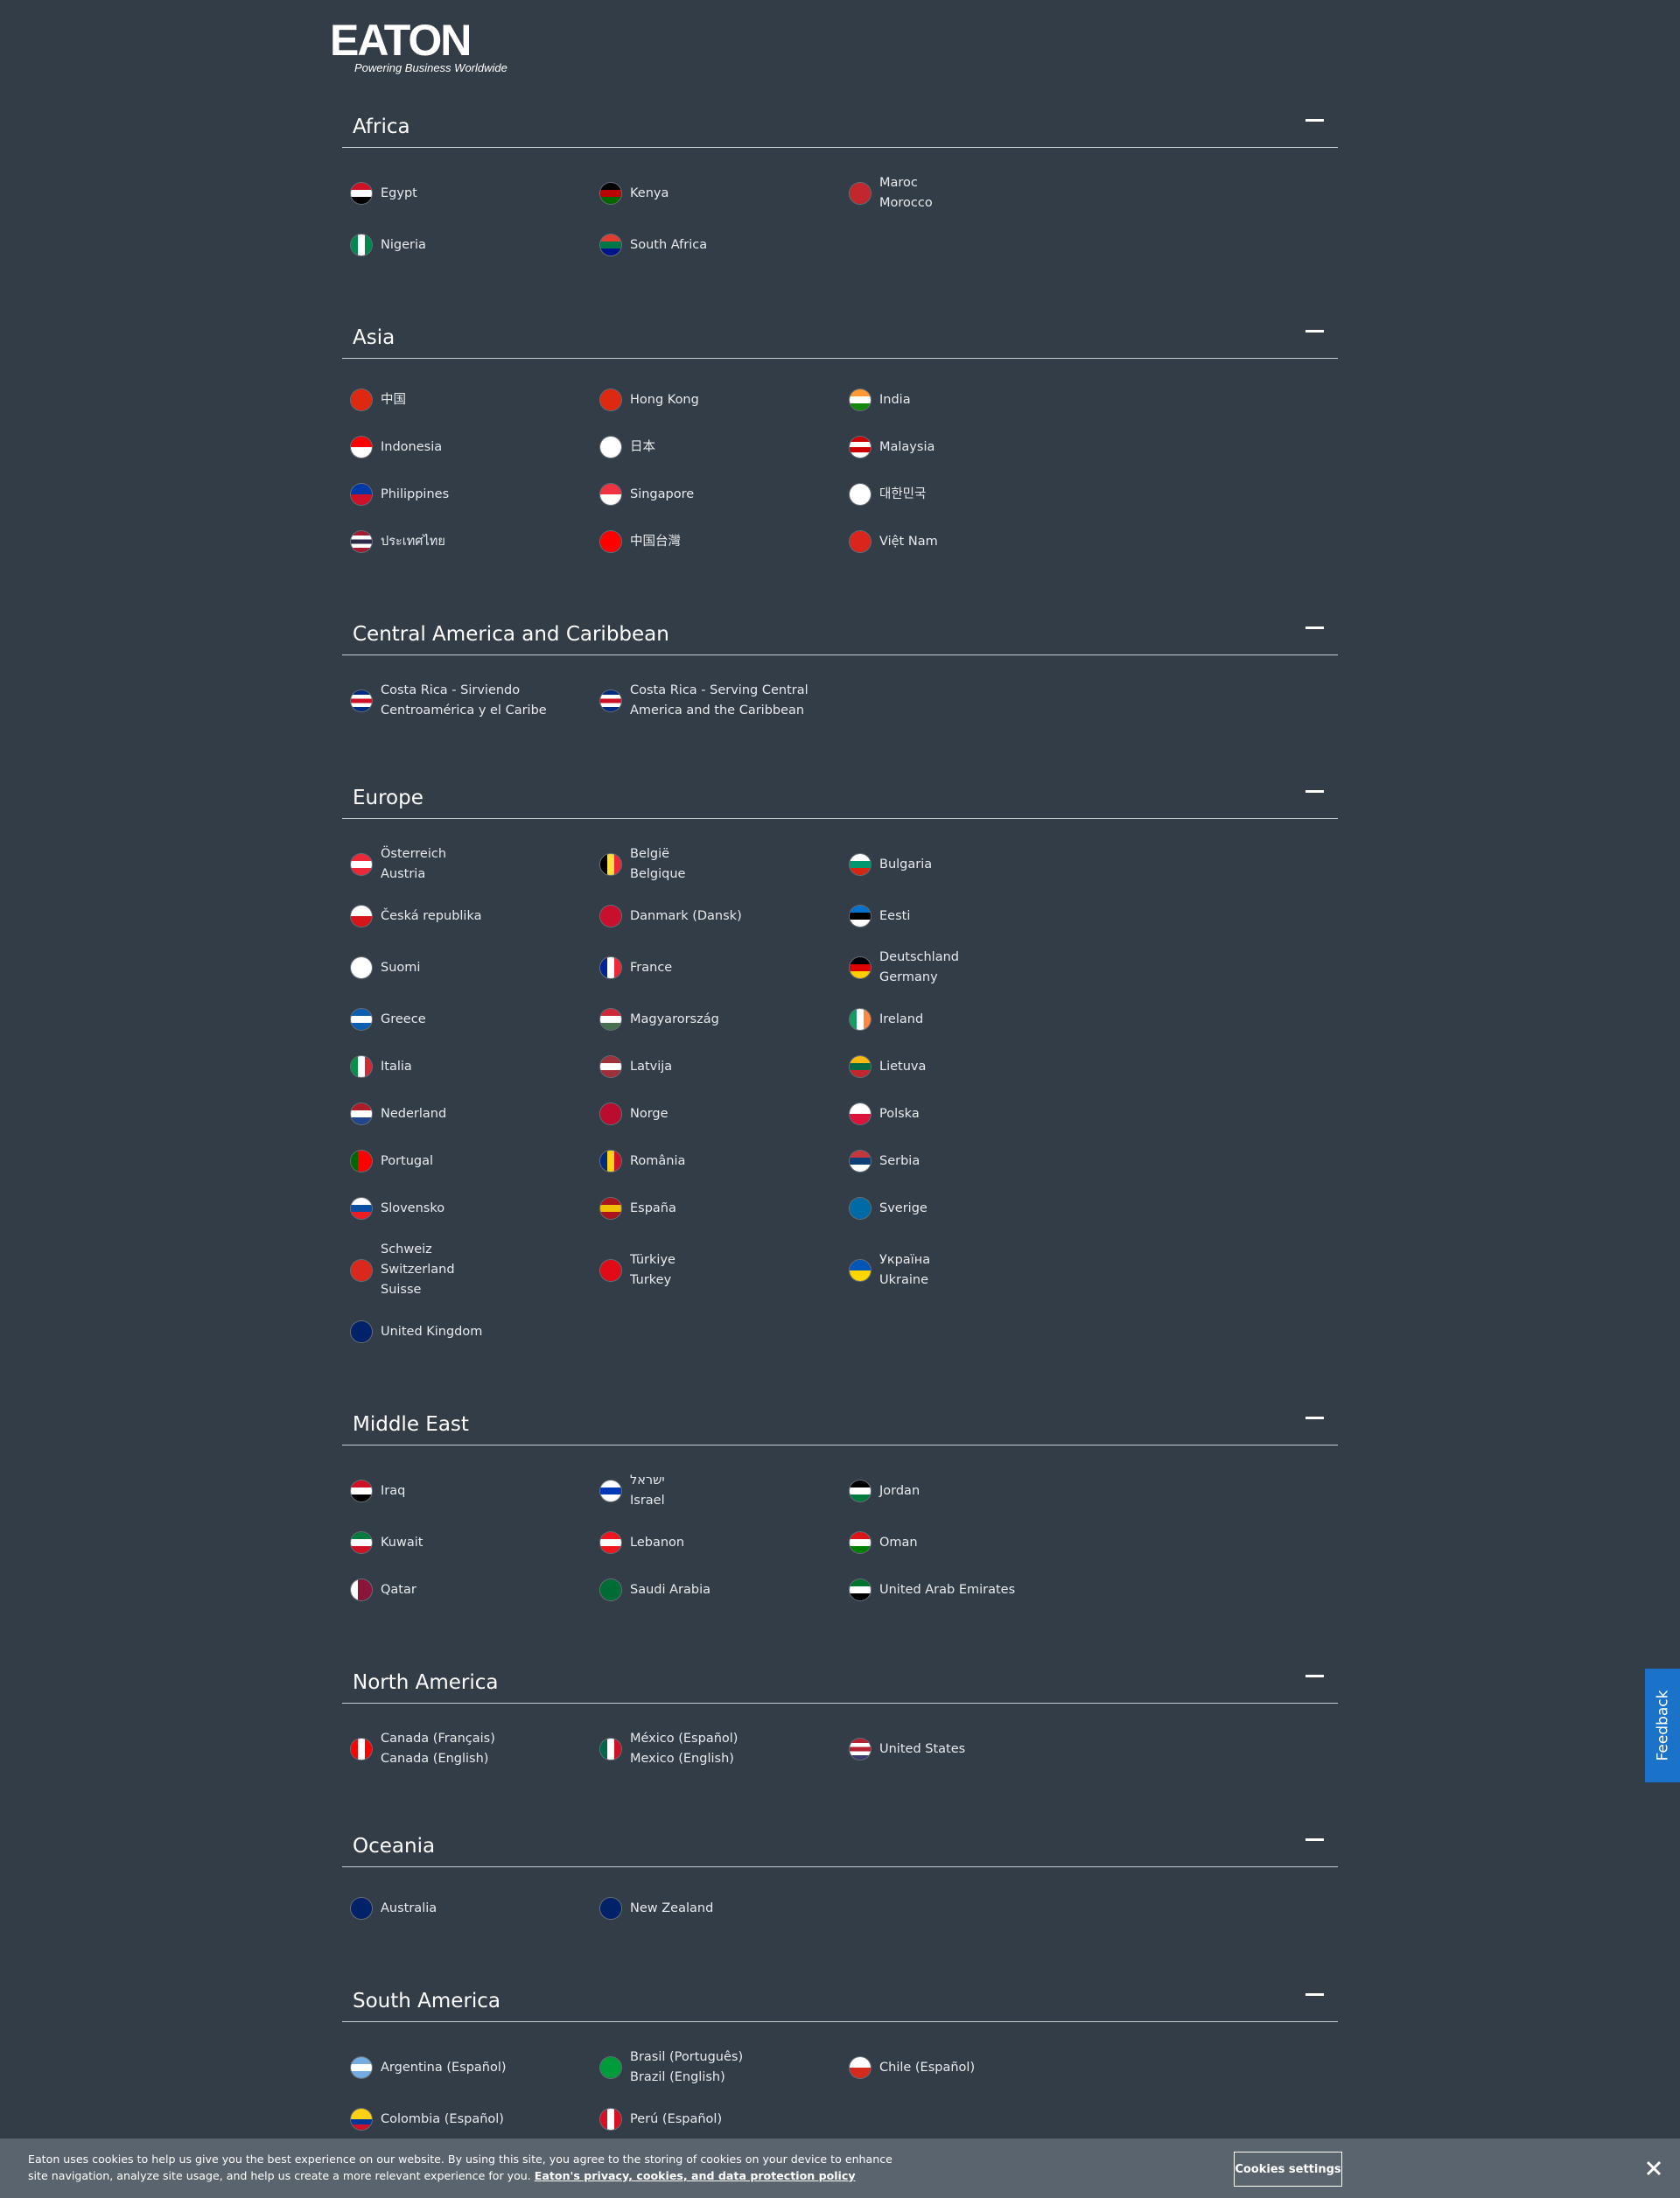 The height and width of the screenshot is (2198, 1680). What do you see at coordinates (840, 2003) in the screenshot?
I see `region-header: South America` at bounding box center [840, 2003].